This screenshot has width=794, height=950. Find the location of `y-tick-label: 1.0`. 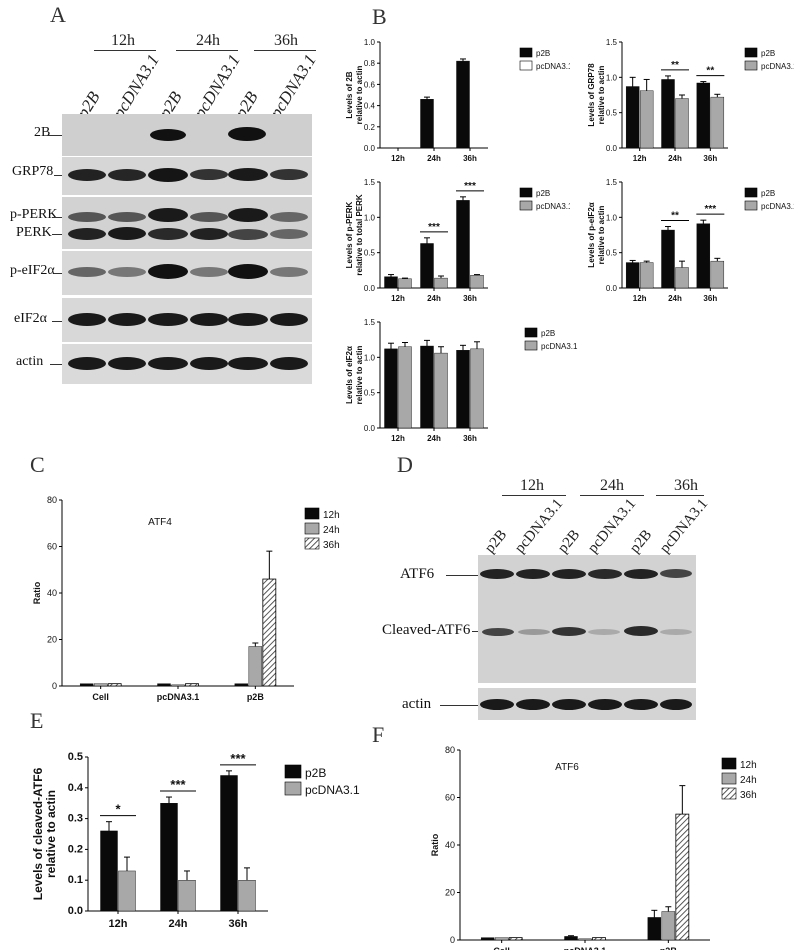

y-tick-label: 1.0 is located at coordinates (370, 217).